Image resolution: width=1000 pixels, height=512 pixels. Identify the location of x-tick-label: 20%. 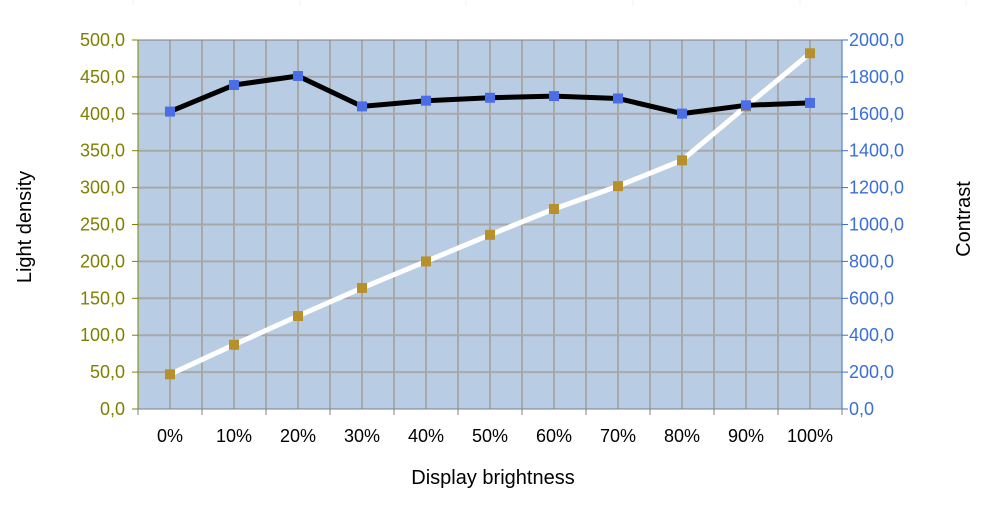
(298, 436).